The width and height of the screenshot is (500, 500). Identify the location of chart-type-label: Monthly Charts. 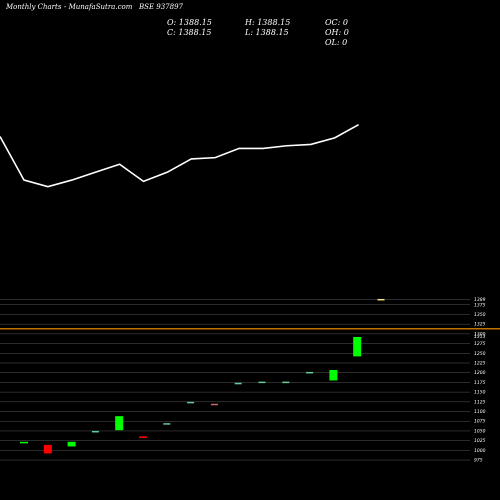
(33, 7).